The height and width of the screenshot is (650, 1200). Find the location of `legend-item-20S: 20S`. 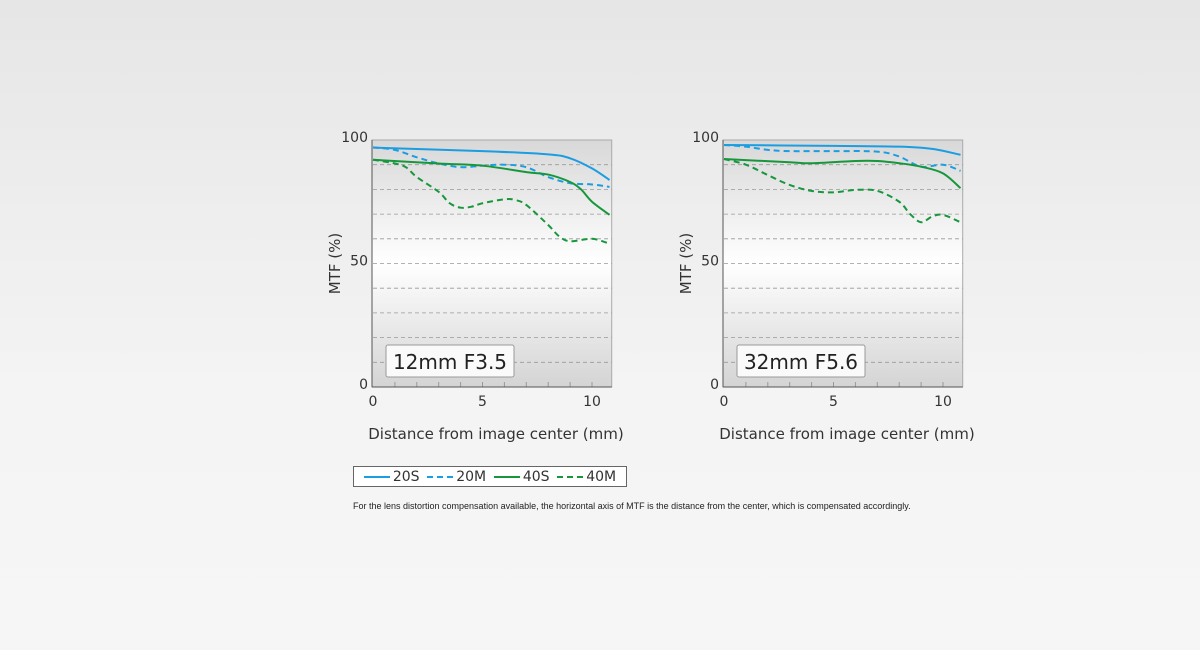

legend-item-20S: 20S is located at coordinates (391, 476).